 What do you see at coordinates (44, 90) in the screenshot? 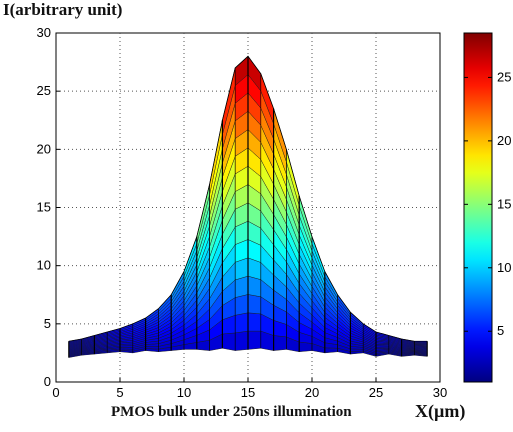
I see `y-tick-label: 25` at bounding box center [44, 90].